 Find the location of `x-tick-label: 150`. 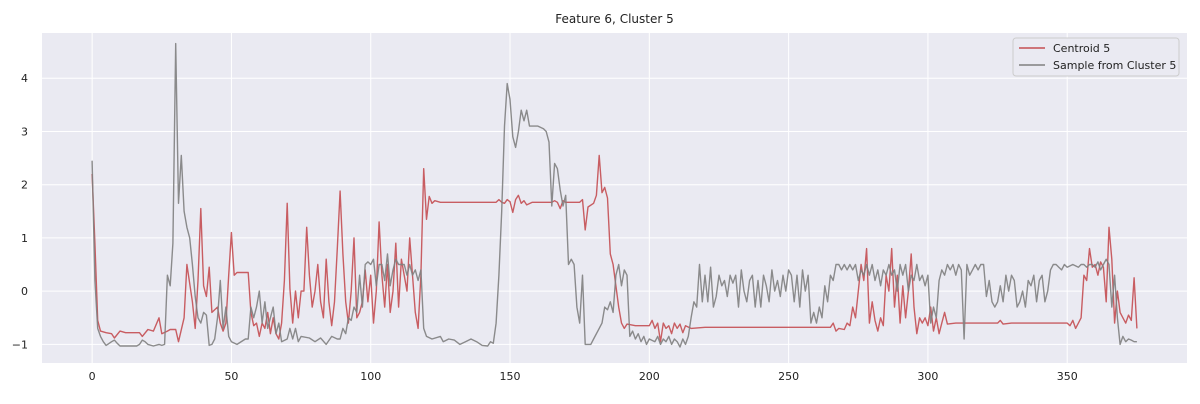

x-tick-label: 150 is located at coordinates (510, 376).